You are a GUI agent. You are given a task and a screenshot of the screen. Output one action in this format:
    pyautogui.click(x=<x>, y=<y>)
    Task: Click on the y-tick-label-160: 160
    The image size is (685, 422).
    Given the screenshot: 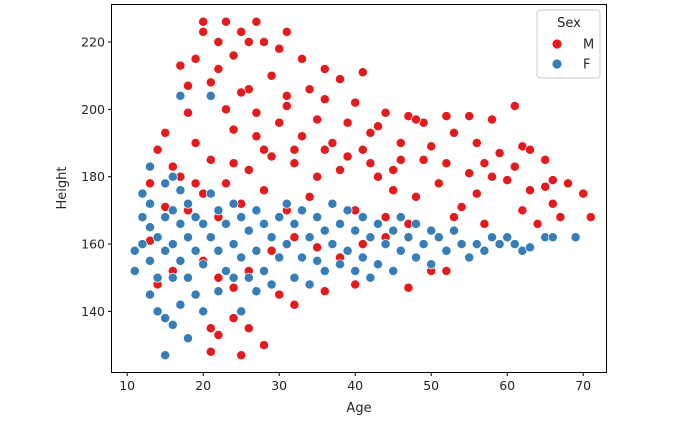 What is the action you would take?
    pyautogui.click(x=93, y=244)
    